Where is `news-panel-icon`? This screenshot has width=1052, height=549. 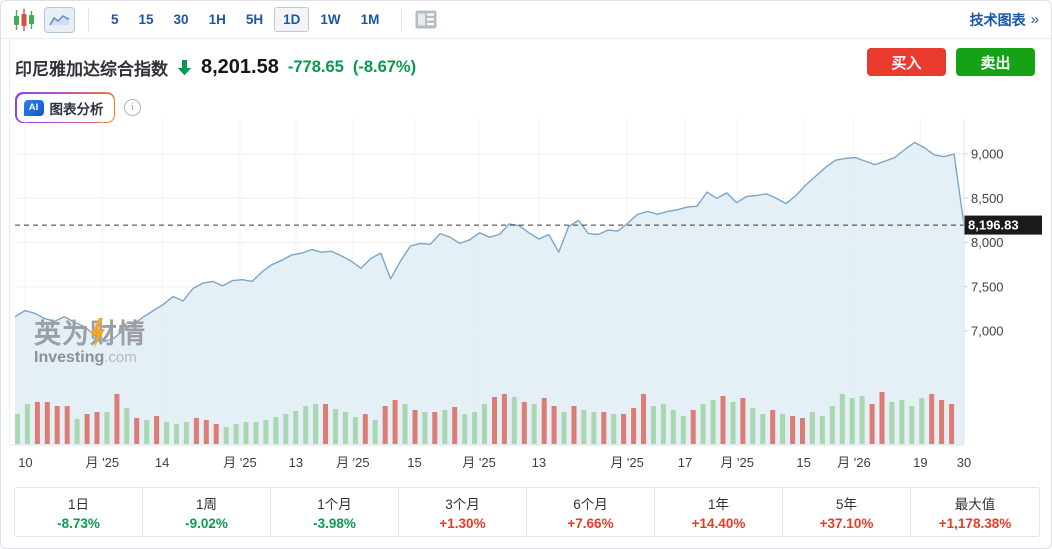 news-panel-icon is located at coordinates (426, 19).